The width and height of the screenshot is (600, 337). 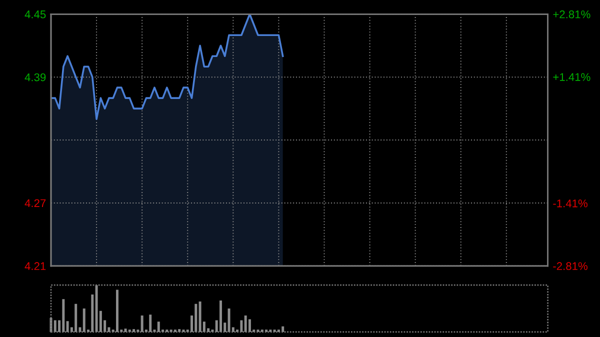 I want to click on y2-tick-label: +1.41%, so click(x=571, y=77).